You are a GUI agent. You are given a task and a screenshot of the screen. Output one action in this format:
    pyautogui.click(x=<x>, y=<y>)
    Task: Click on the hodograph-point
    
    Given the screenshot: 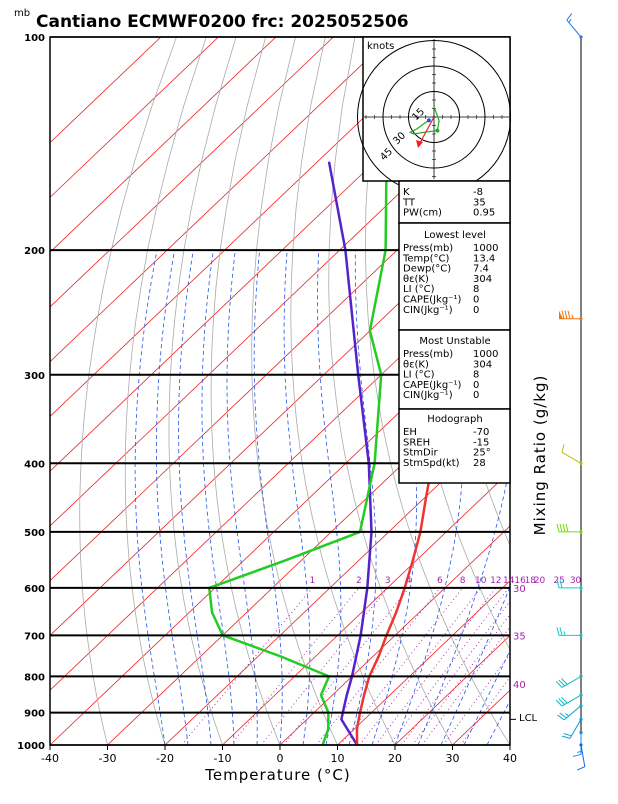 What is the action you would take?
    pyautogui.click(x=437, y=131)
    